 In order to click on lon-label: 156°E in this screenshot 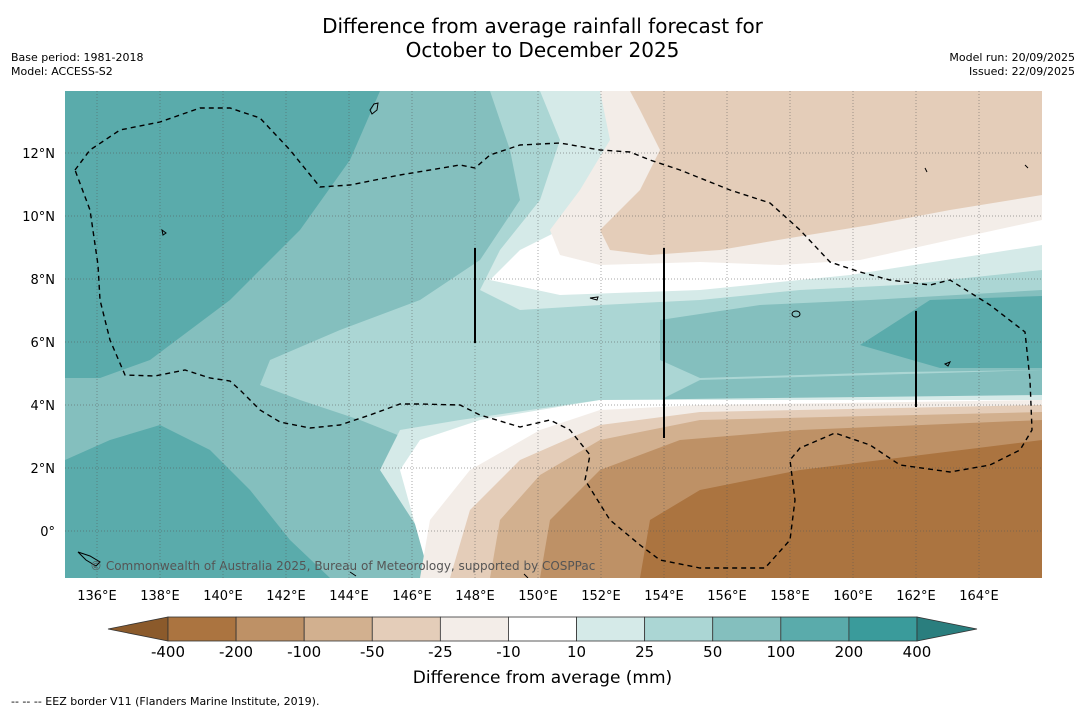, I will do `click(727, 596)`.